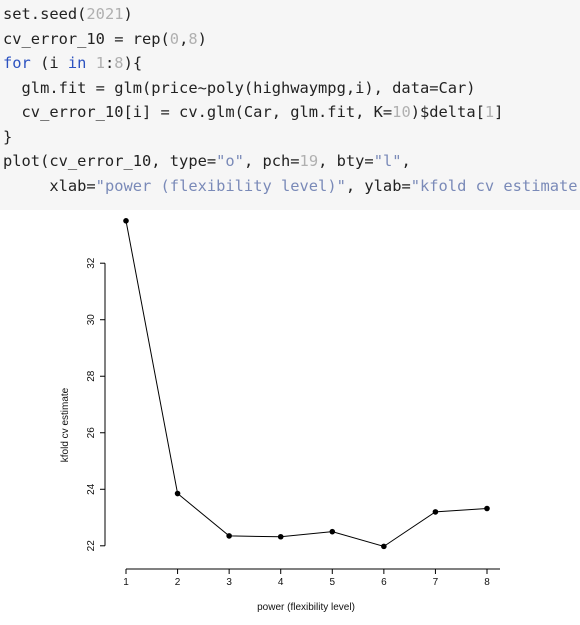  I want to click on code-token: plot(cv_error_10, type=, so click(110, 161).